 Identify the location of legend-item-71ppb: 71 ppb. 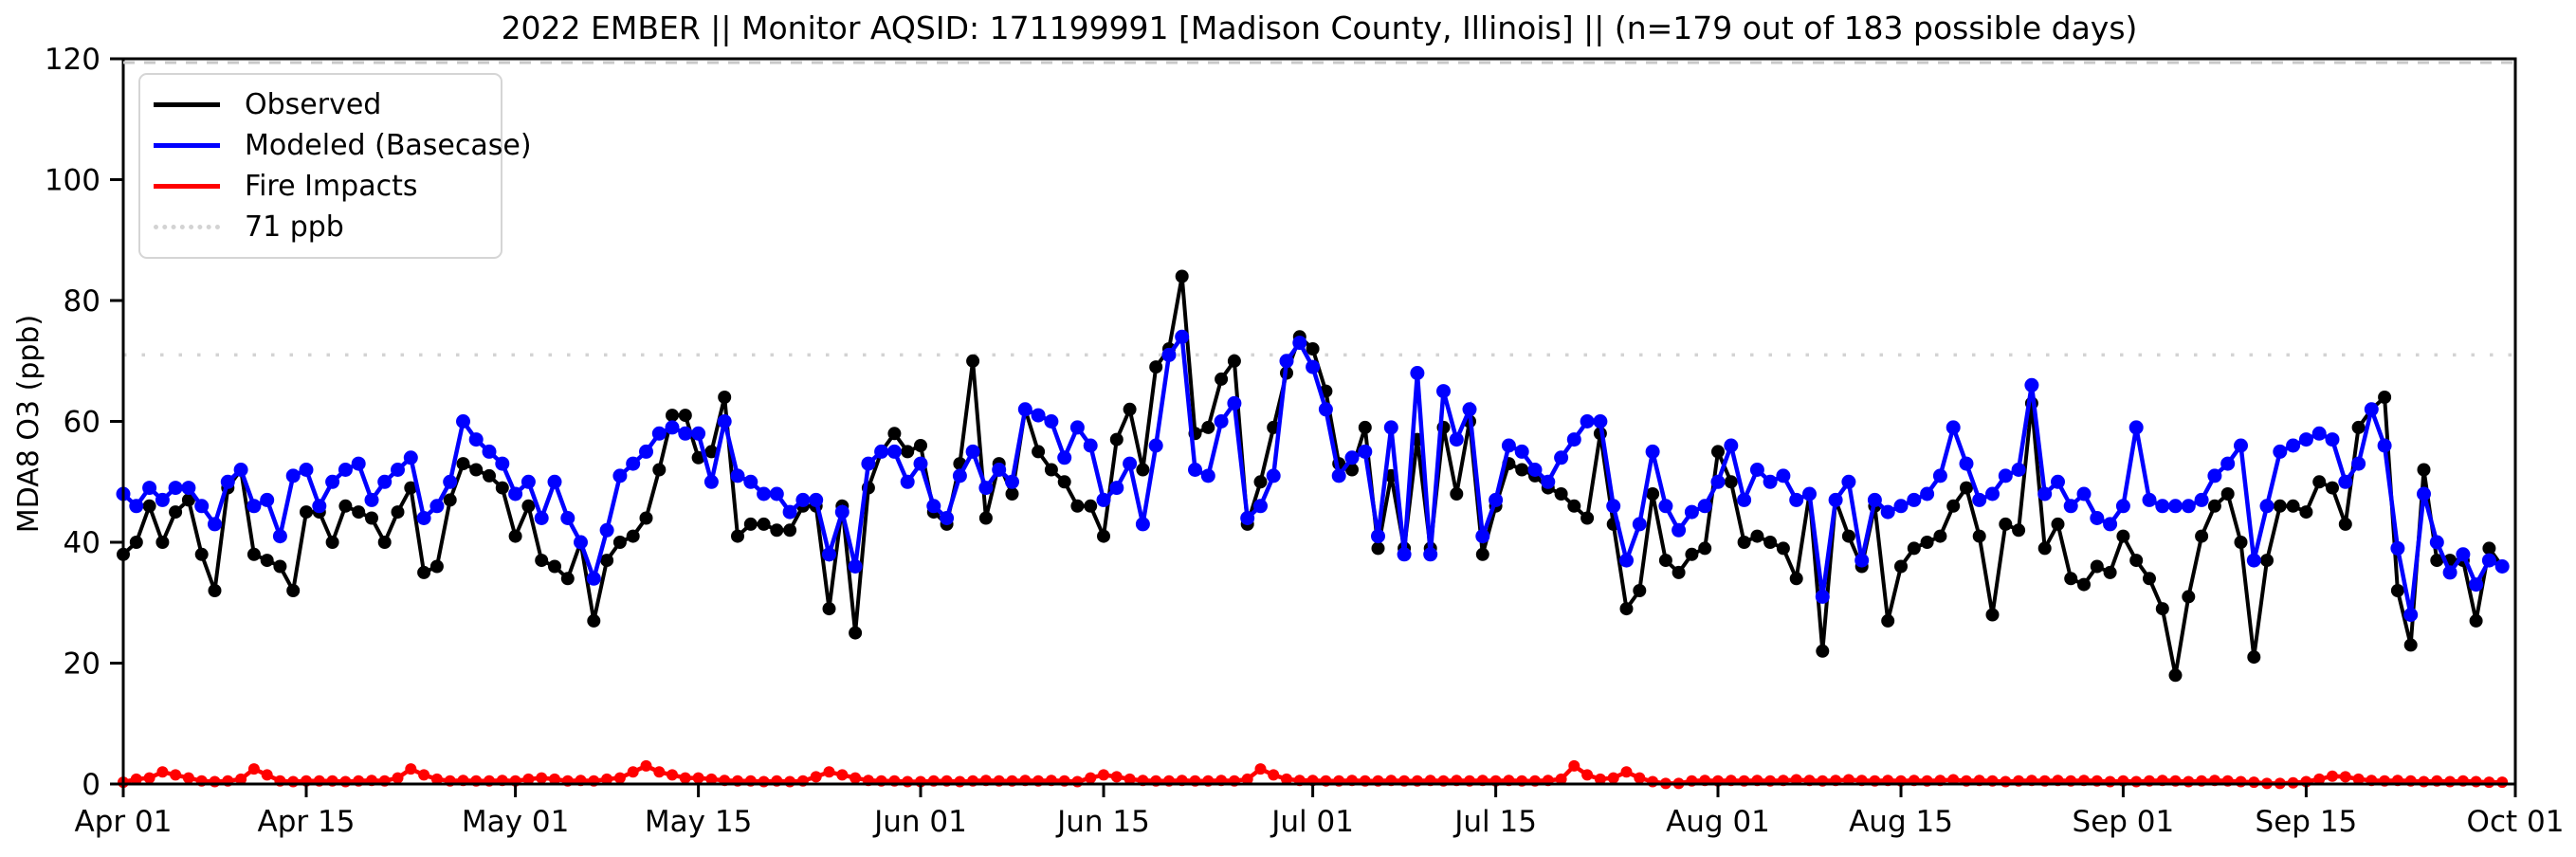
(320, 227).